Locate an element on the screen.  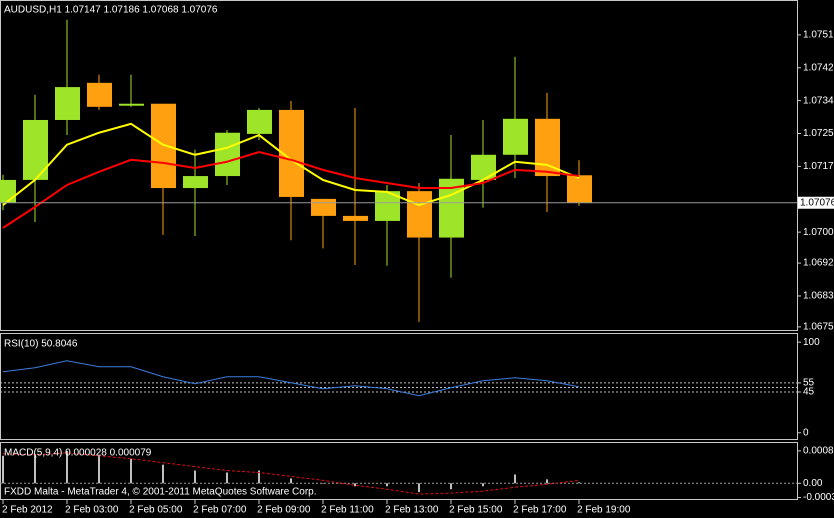
current-price-box is located at coordinates (816, 202).